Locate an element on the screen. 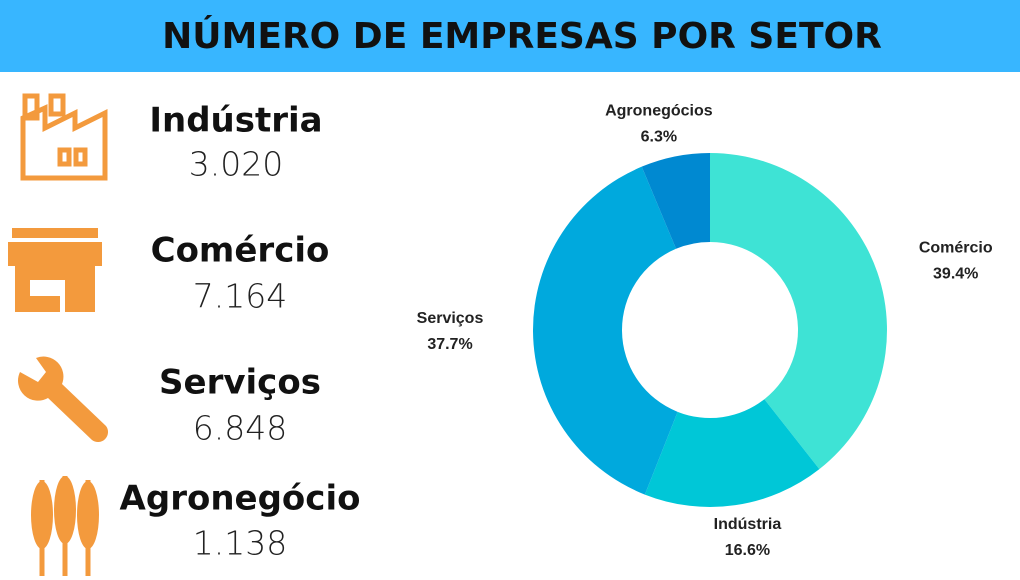 The width and height of the screenshot is (1020, 580). slice-value-label: 16.6% is located at coordinates (747, 550).